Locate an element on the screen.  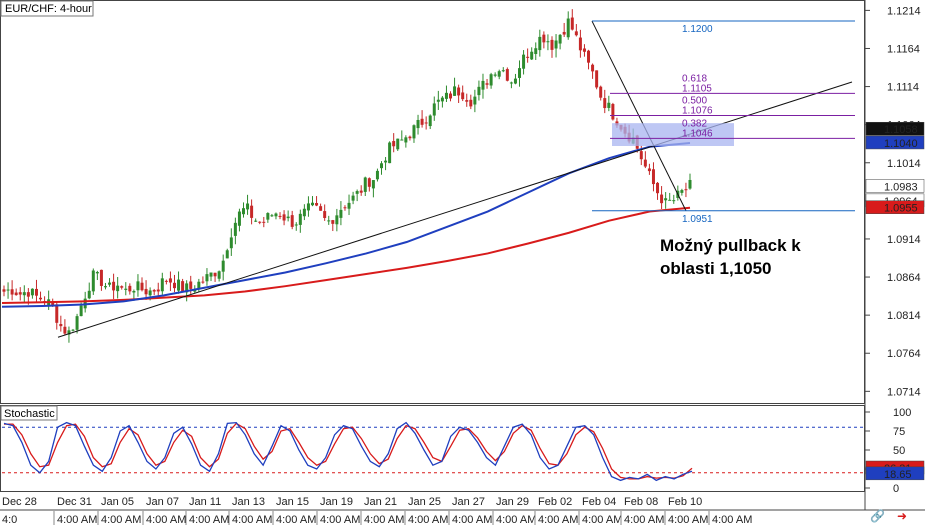
chain-link-icon: 🔗 is located at coordinates (877, 516).